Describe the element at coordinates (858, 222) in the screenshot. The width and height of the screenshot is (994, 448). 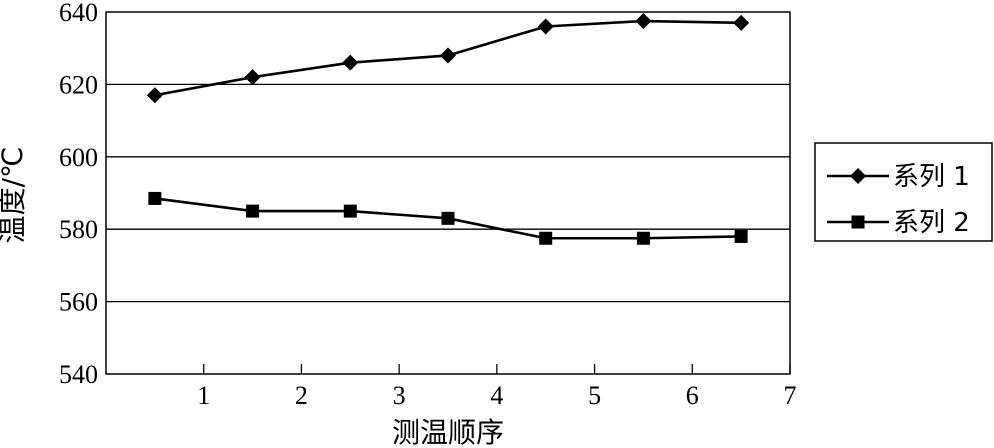
I see `square-icon` at that location.